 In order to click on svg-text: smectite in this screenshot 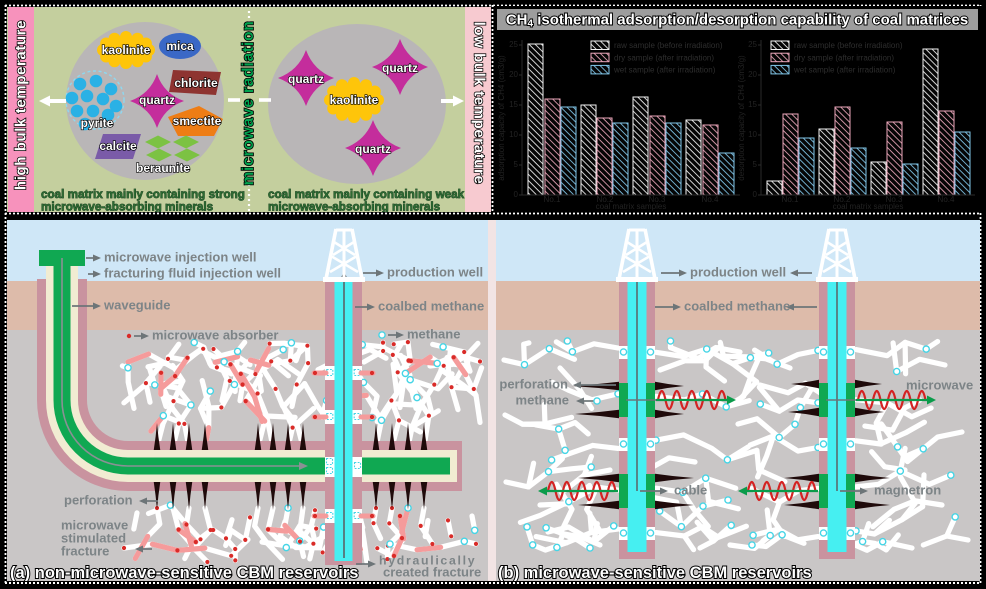, I will do `click(197, 121)`.